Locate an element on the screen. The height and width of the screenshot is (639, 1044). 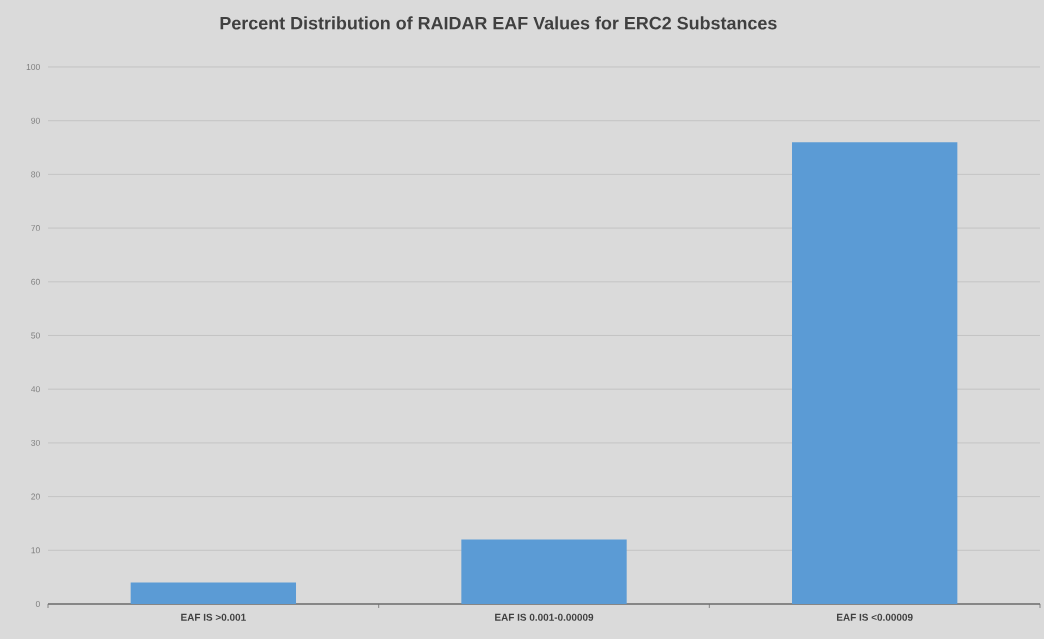
chart-title: Percent Distribution of RAIDAR EAF Values for ERC2 Substances is located at coordinates (498, 23).